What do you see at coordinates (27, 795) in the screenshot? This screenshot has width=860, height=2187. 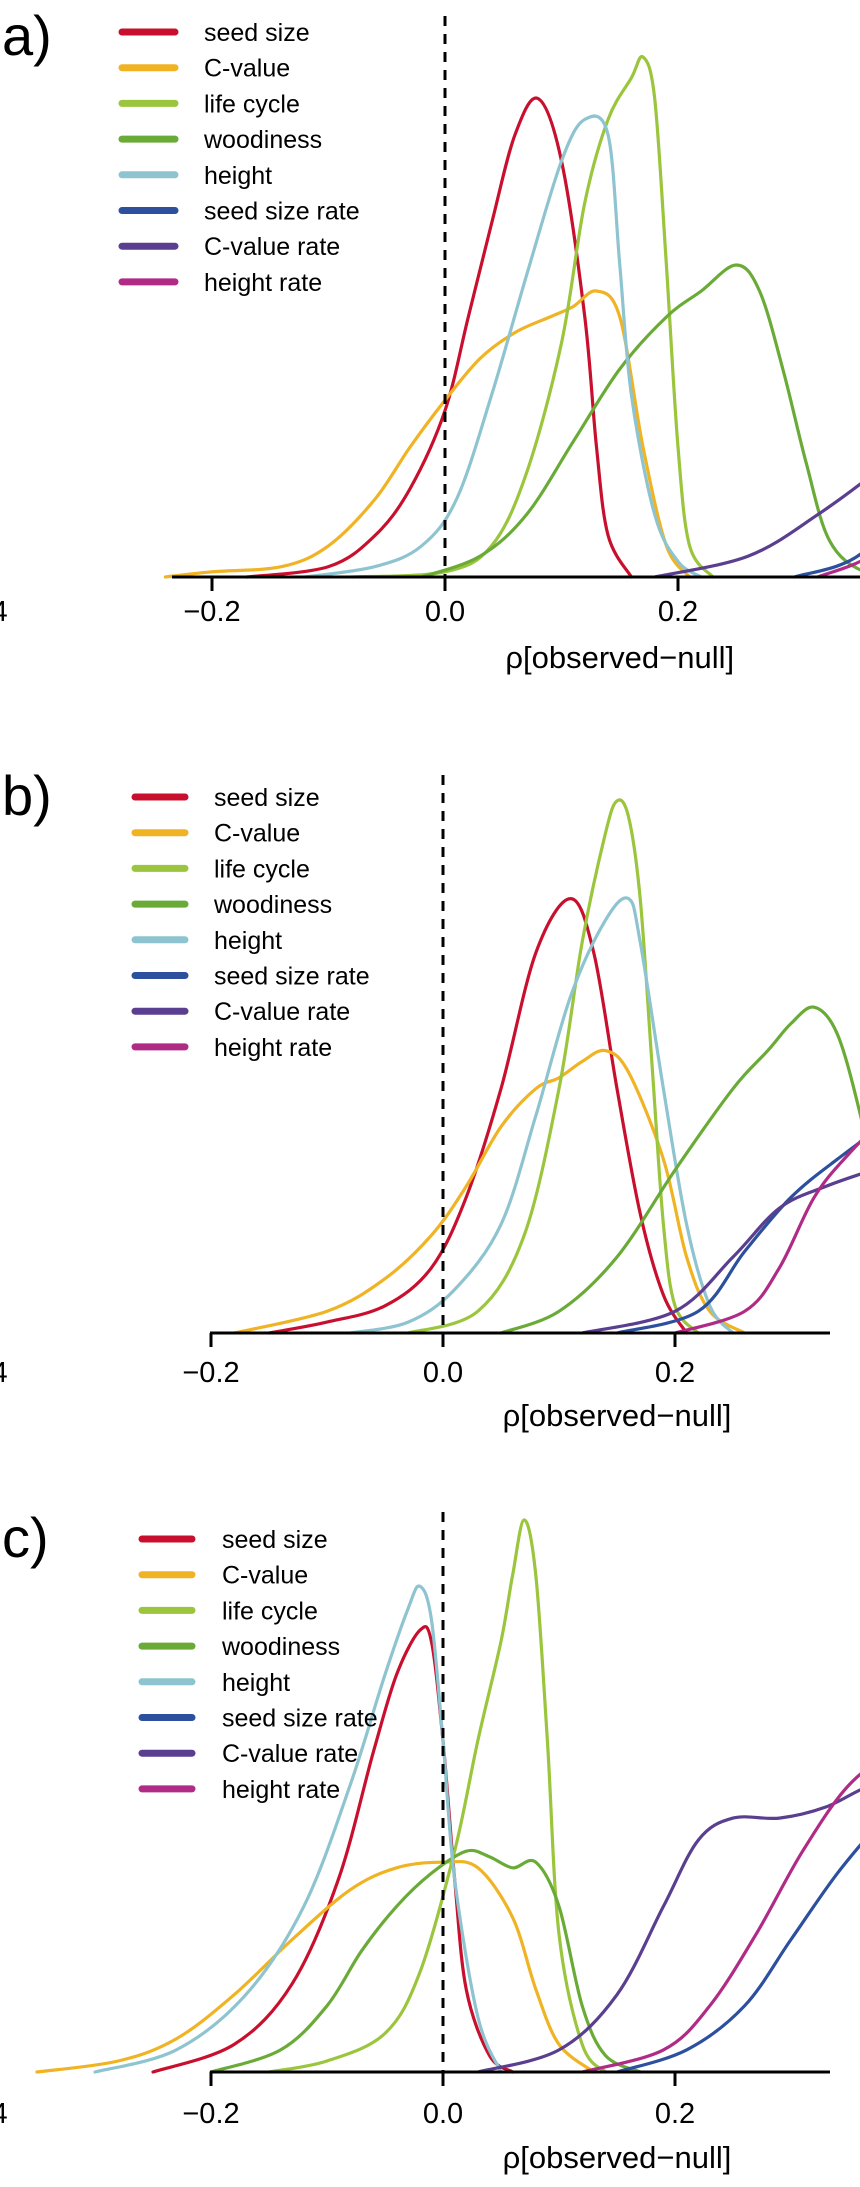 I see `panel-label-b: b)` at bounding box center [27, 795].